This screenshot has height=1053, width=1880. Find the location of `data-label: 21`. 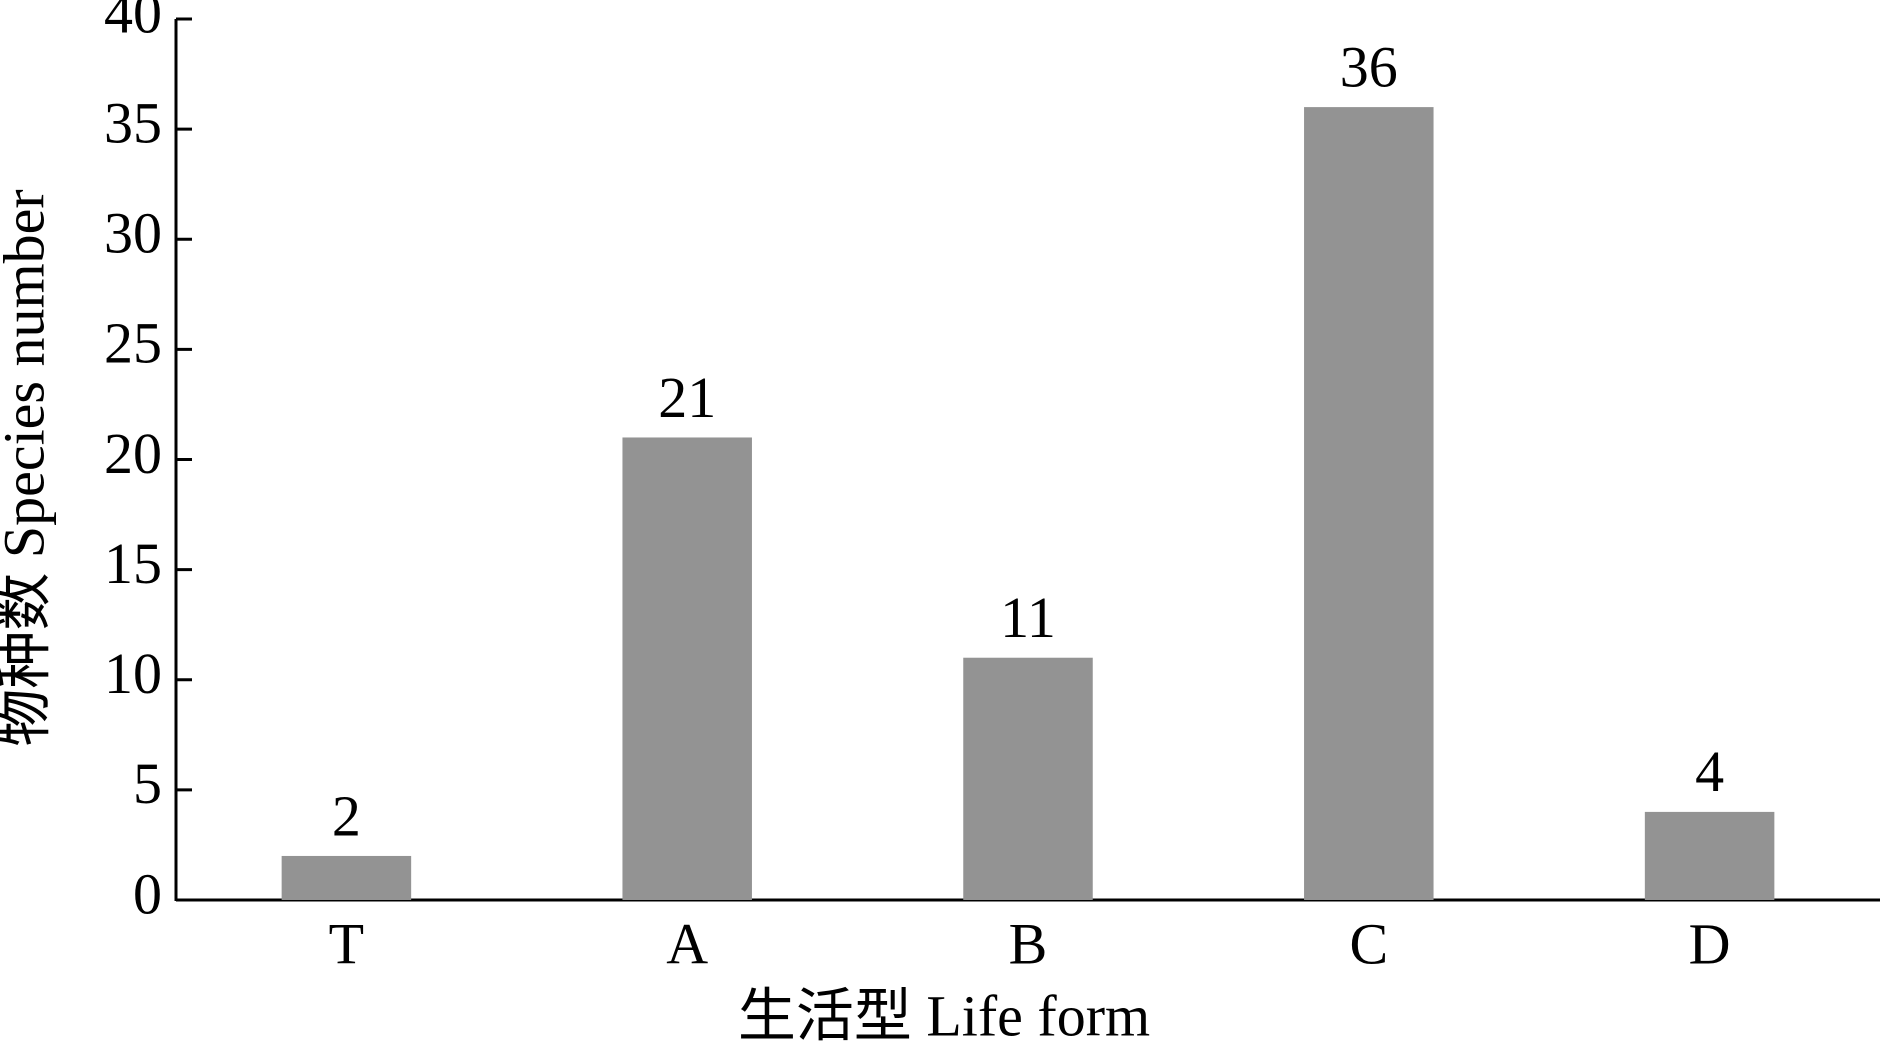

data-label: 21 is located at coordinates (687, 397).